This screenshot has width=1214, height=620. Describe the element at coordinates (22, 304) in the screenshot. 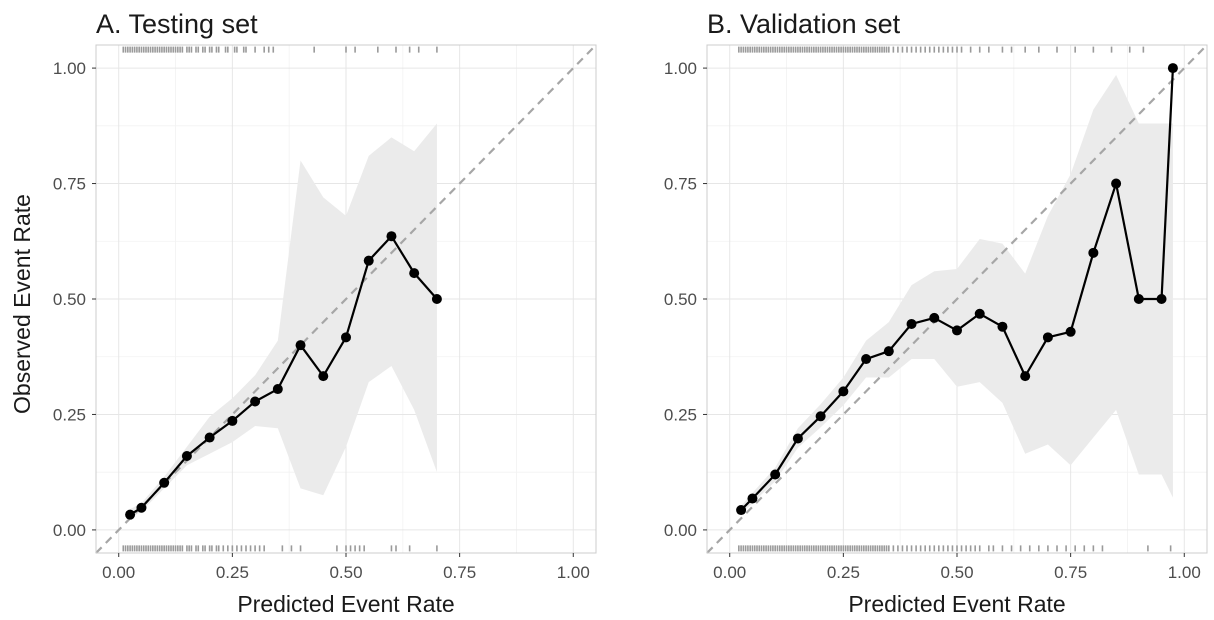

I see `y-axis-title: Observed Event Rate` at that location.